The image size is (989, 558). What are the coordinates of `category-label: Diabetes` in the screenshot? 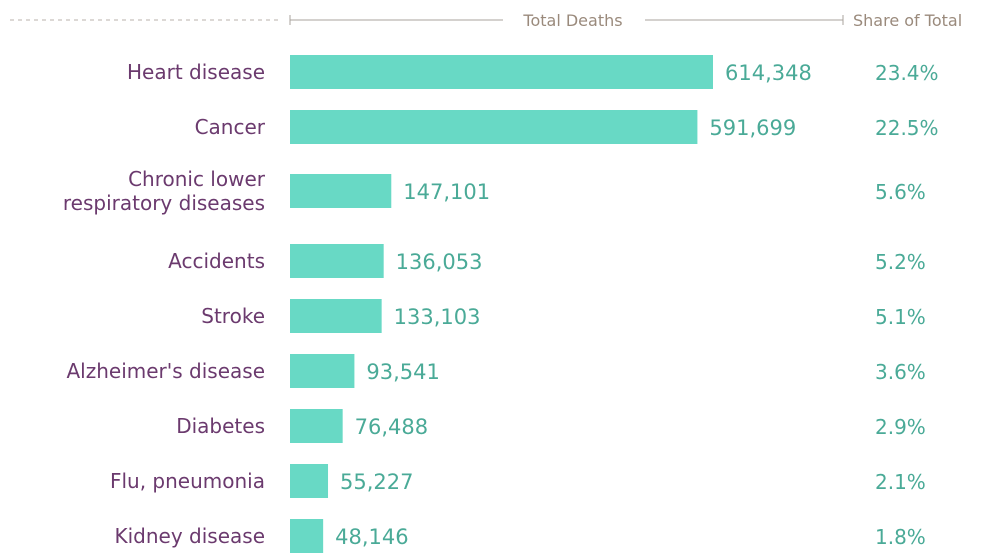 It's located at (220, 426).